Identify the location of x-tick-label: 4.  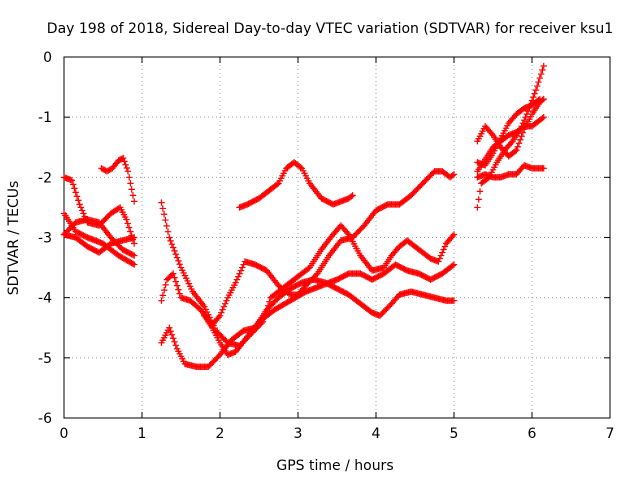
(376, 434).